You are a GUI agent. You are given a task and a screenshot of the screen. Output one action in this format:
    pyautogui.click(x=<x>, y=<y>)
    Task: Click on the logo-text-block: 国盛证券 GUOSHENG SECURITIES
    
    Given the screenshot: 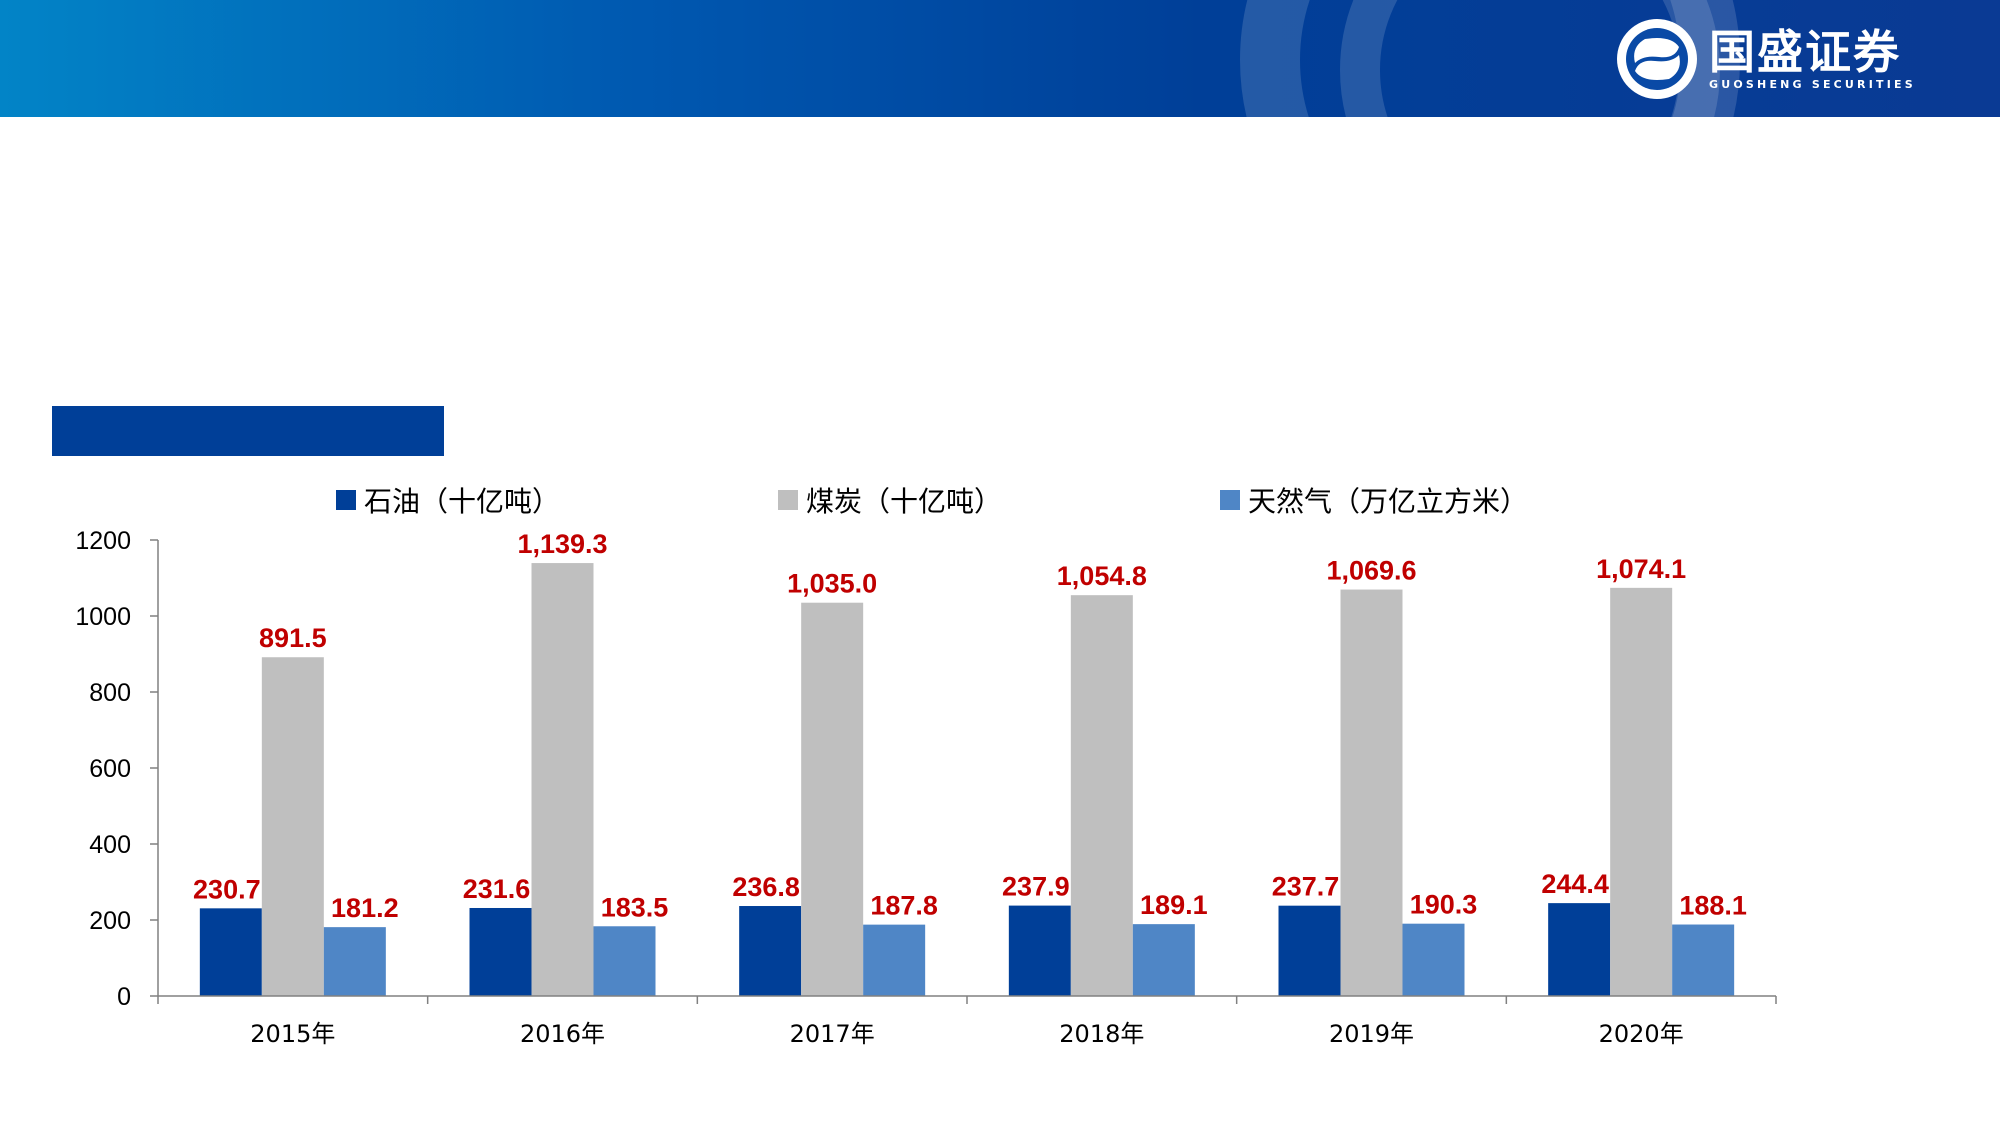 What is the action you would take?
    pyautogui.click(x=1812, y=59)
    